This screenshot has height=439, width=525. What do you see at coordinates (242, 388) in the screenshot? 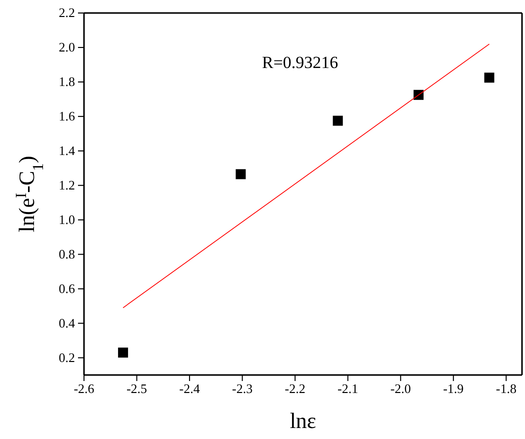
I see `x-tick-label: -2.3` at bounding box center [242, 388].